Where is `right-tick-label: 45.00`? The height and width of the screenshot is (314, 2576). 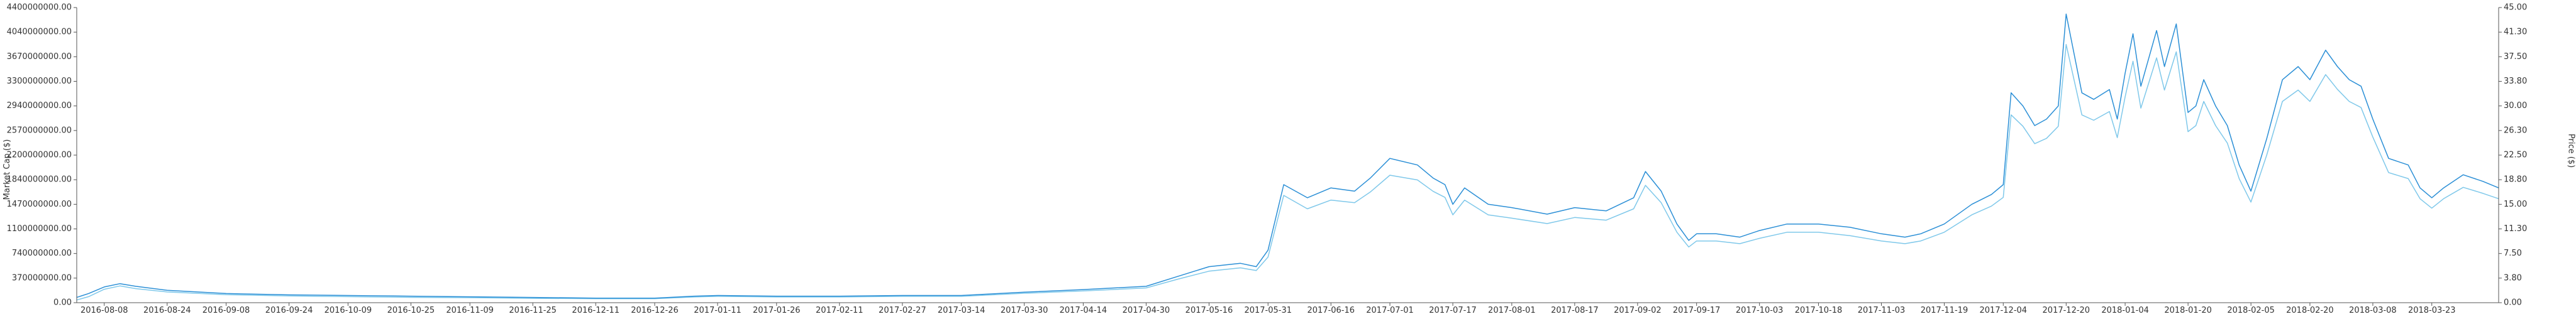
right-tick-label: 45.00 is located at coordinates (2515, 8).